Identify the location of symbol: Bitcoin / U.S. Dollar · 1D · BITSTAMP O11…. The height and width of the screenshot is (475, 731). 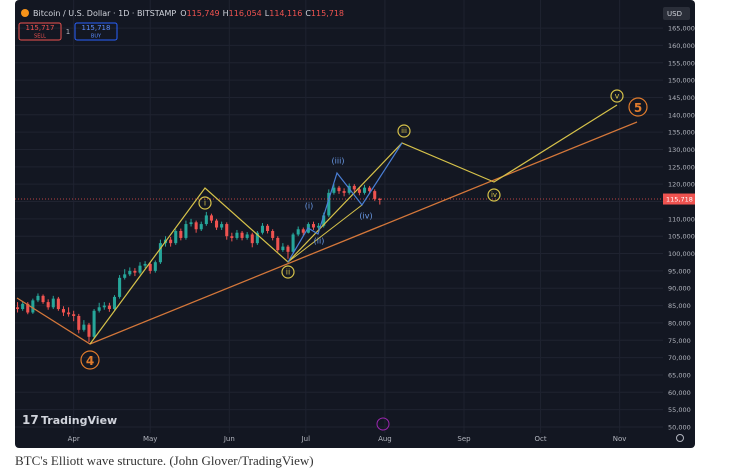
(188, 13).